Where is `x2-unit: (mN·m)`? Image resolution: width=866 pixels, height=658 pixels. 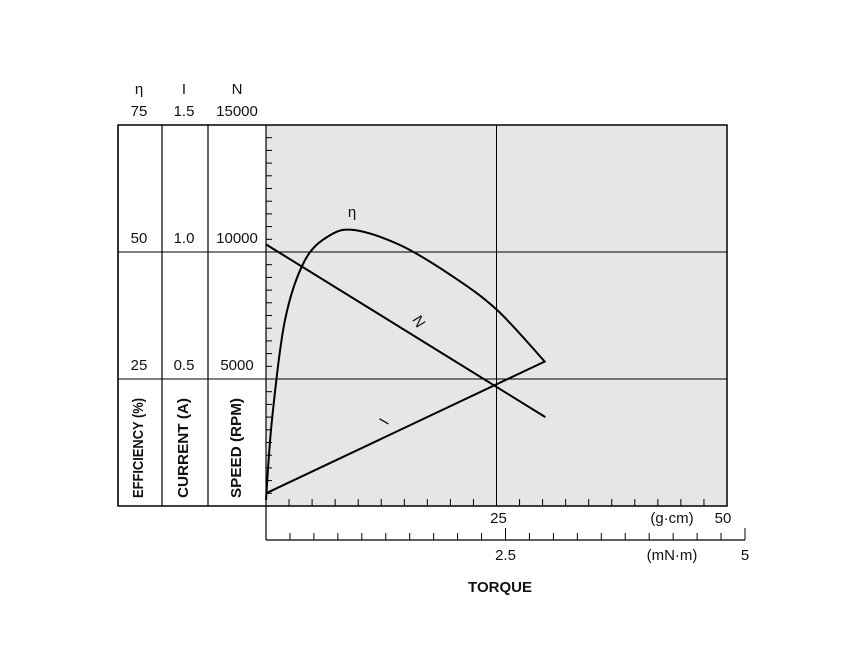 x2-unit: (mN·m) is located at coordinates (672, 555).